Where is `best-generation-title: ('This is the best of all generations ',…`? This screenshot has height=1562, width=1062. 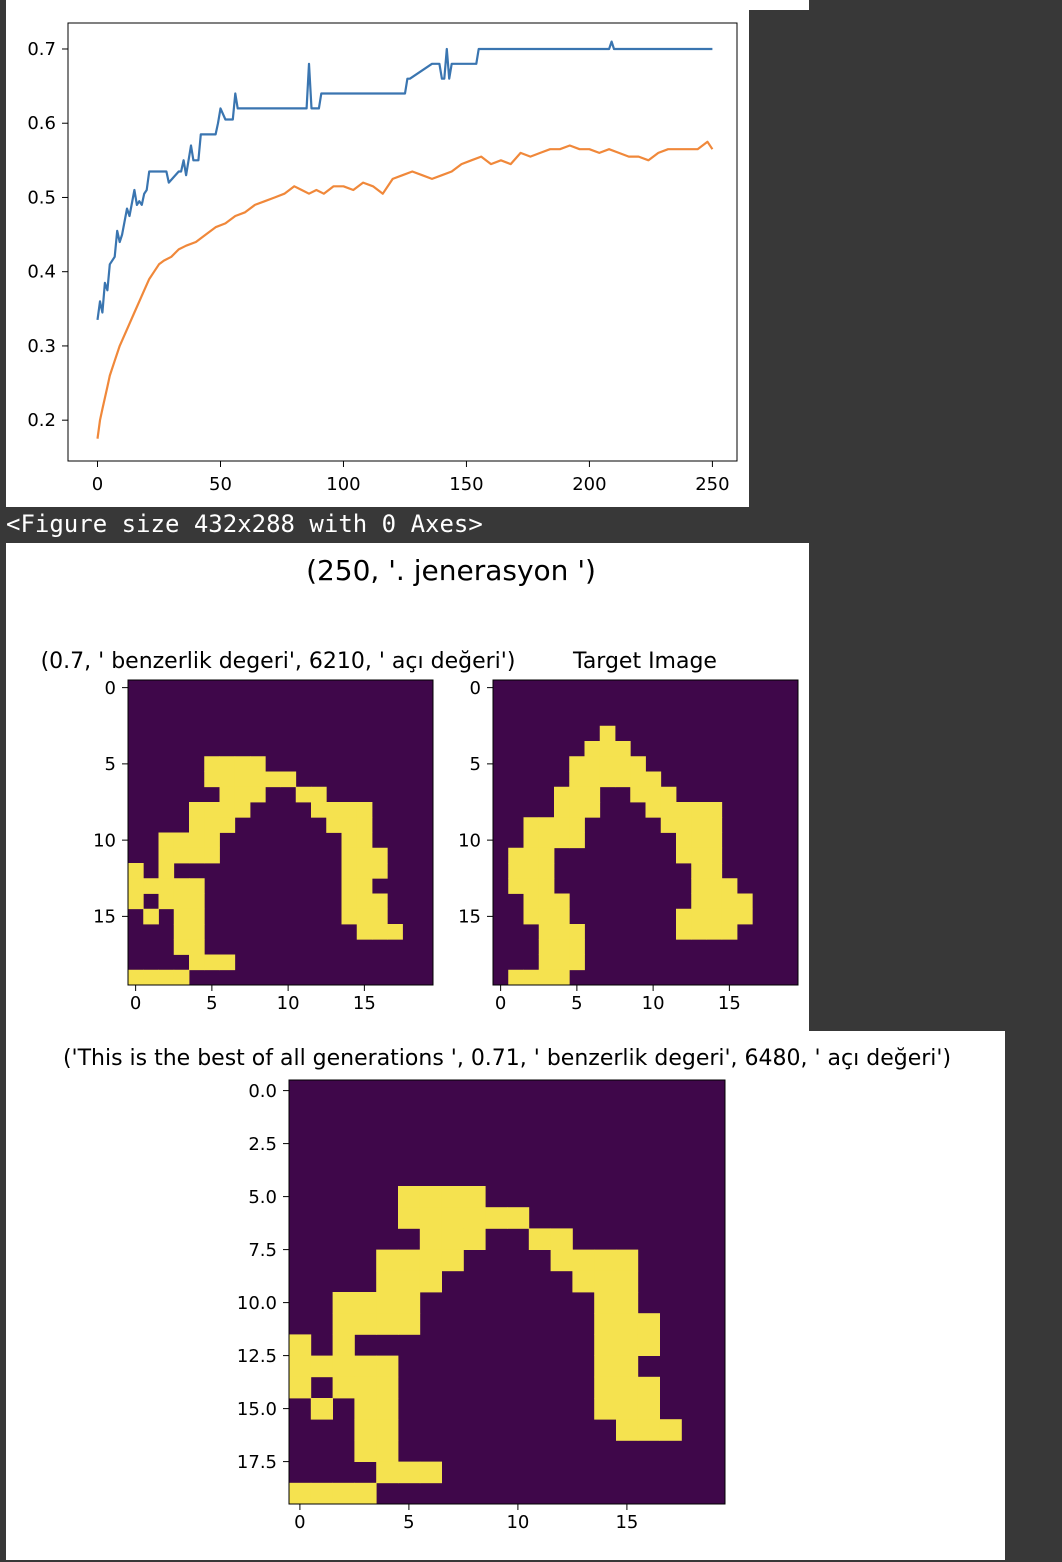 best-generation-title: ('This is the best of all generations ',… is located at coordinates (507, 1058).